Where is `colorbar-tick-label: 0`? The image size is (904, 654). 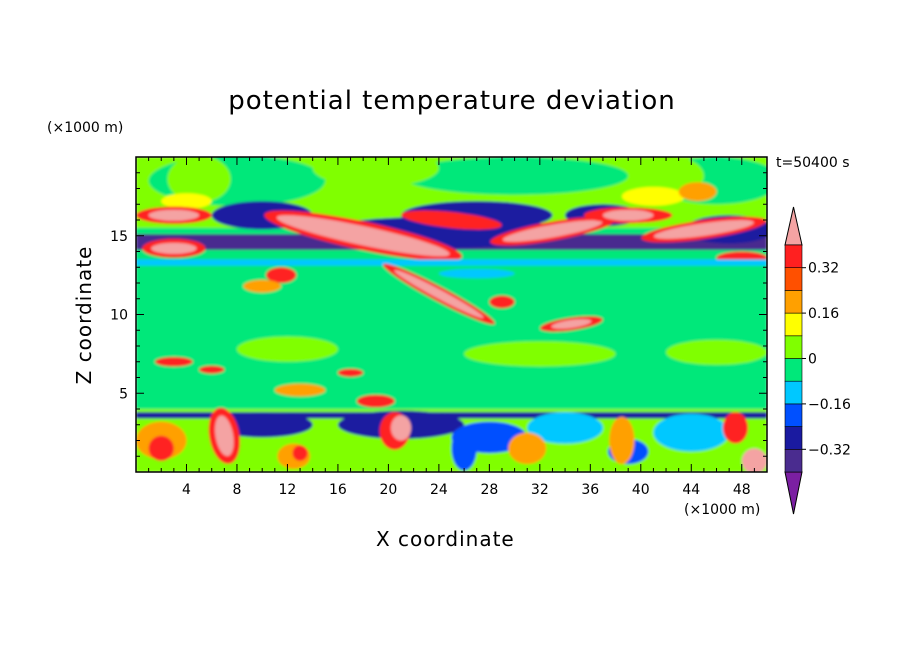
colorbar-tick-label: 0 is located at coordinates (812, 360).